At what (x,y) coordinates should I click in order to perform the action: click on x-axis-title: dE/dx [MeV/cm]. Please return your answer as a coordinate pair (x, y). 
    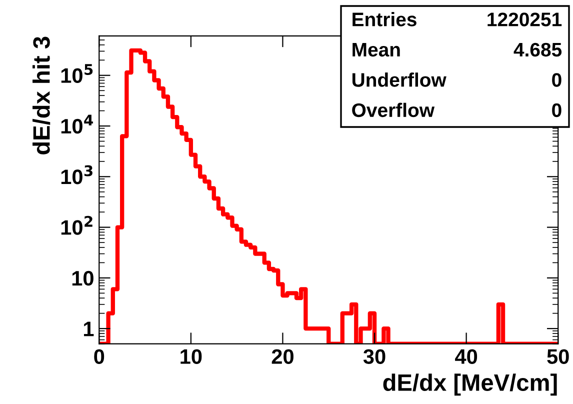
    Looking at the image, I should click on (470, 385).